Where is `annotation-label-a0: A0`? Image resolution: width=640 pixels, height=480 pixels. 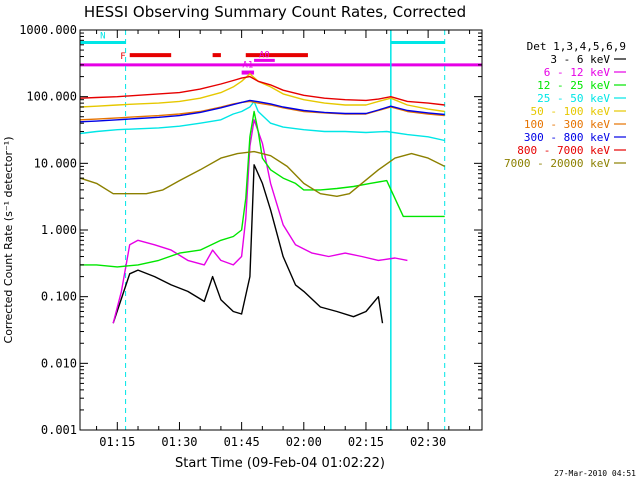 annotation-label-a0: A0 is located at coordinates (264, 55).